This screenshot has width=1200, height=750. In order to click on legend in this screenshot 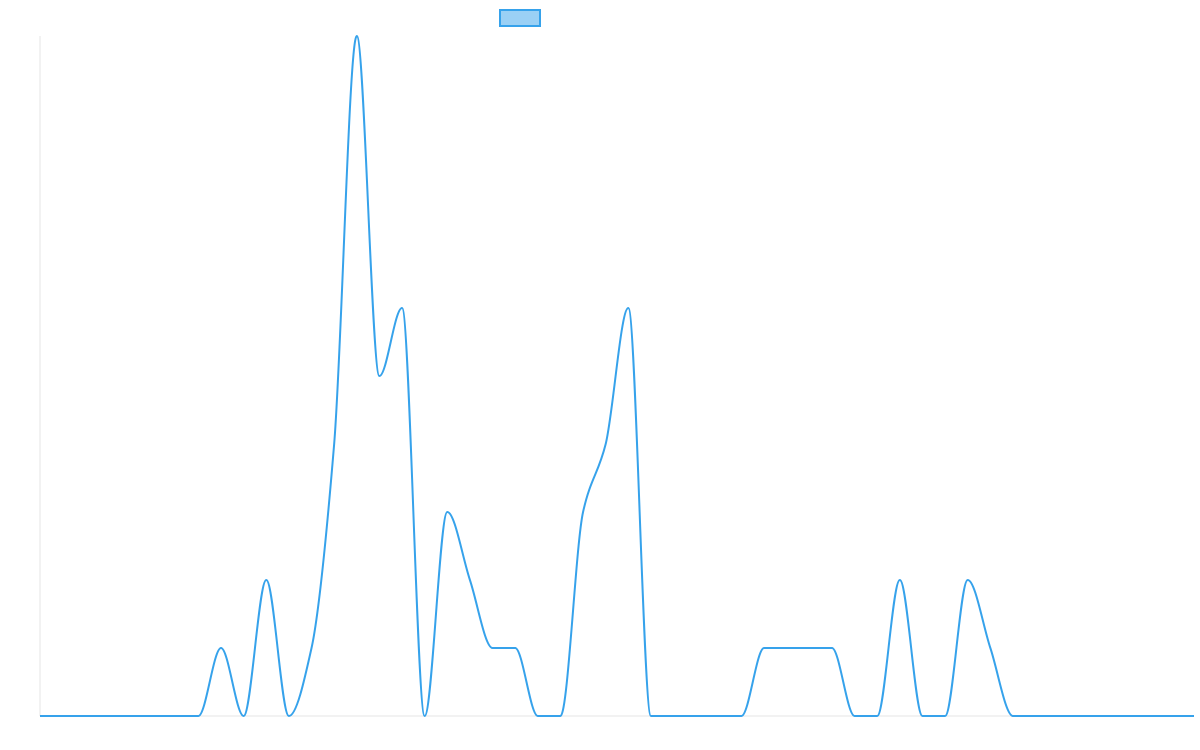, I will do `click(520, 18)`.